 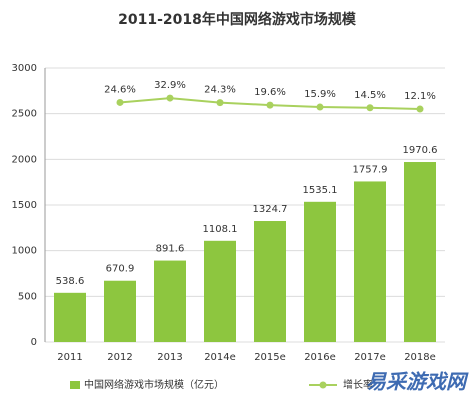 What do you see at coordinates (24, 159) in the screenshot?
I see `y-tick-label: 2000` at bounding box center [24, 159].